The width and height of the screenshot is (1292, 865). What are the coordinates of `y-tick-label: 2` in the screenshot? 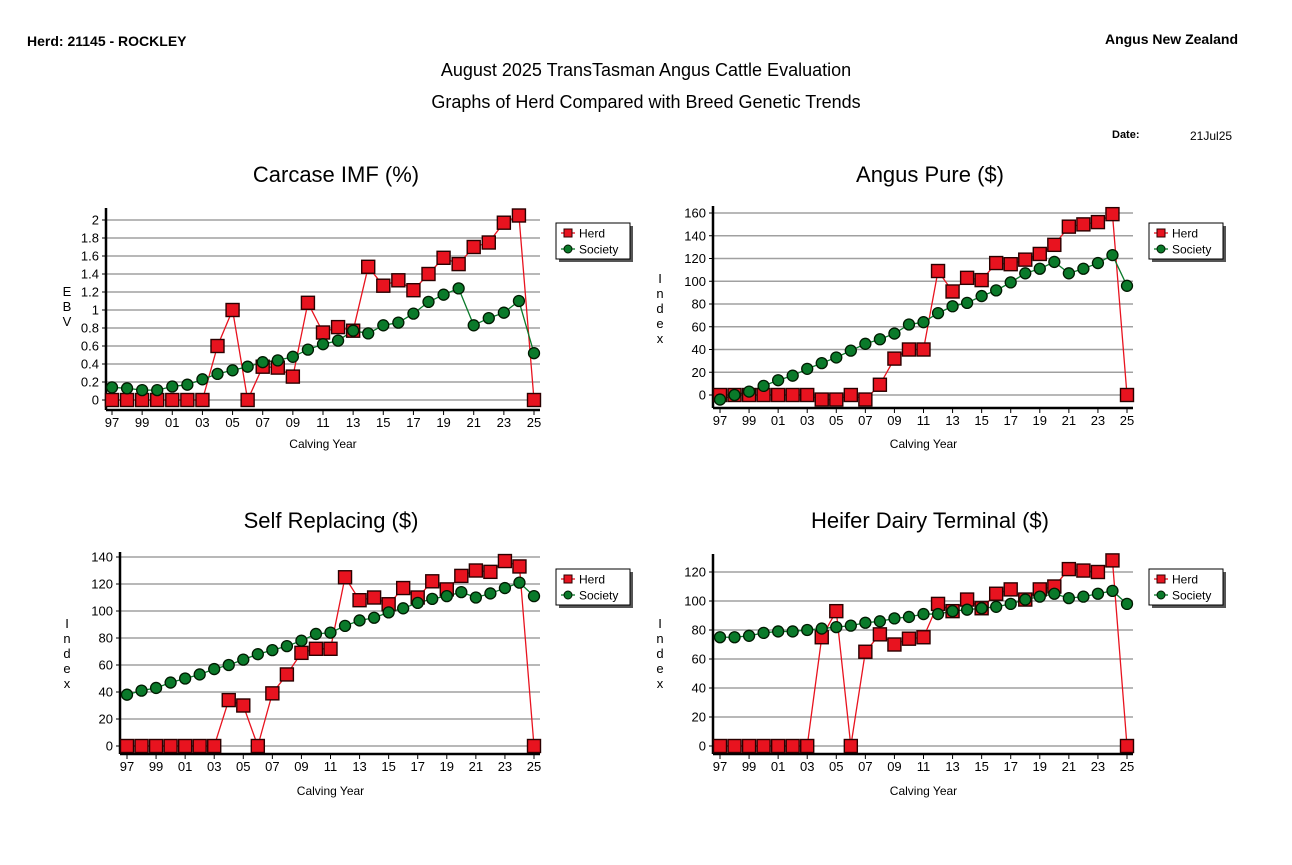 It's located at (95, 220).